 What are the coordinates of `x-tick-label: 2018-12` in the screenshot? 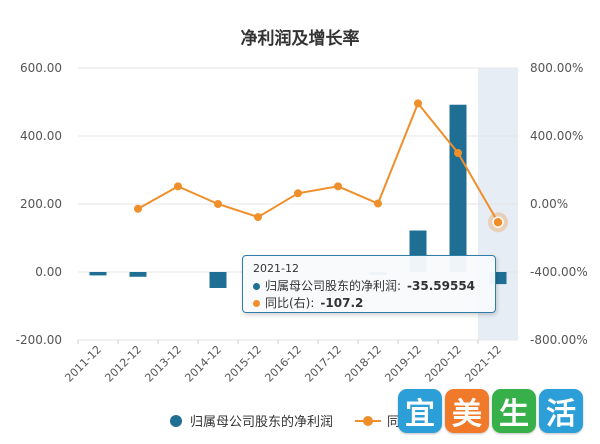 It's located at (363, 364).